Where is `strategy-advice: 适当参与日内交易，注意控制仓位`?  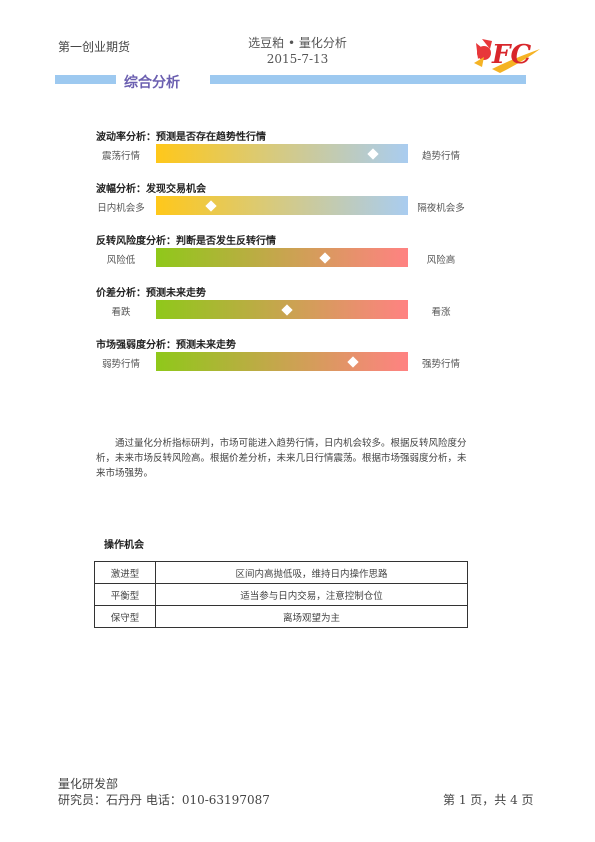 strategy-advice: 适当参与日内交易，注意控制仓位 is located at coordinates (311, 594).